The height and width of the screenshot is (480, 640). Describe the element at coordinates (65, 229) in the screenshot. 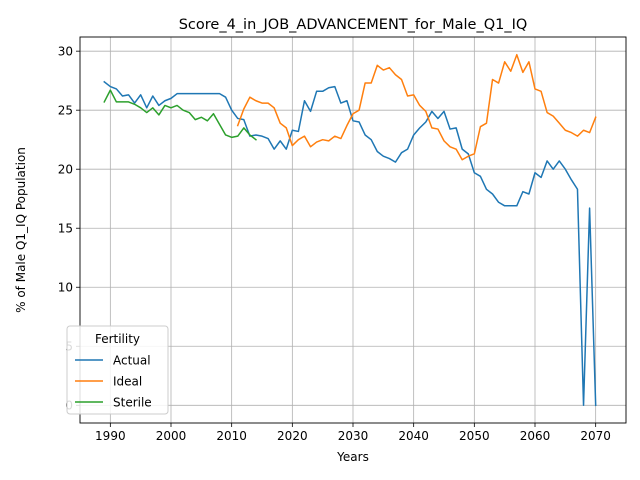

I see `y-tick-label: 15` at that location.